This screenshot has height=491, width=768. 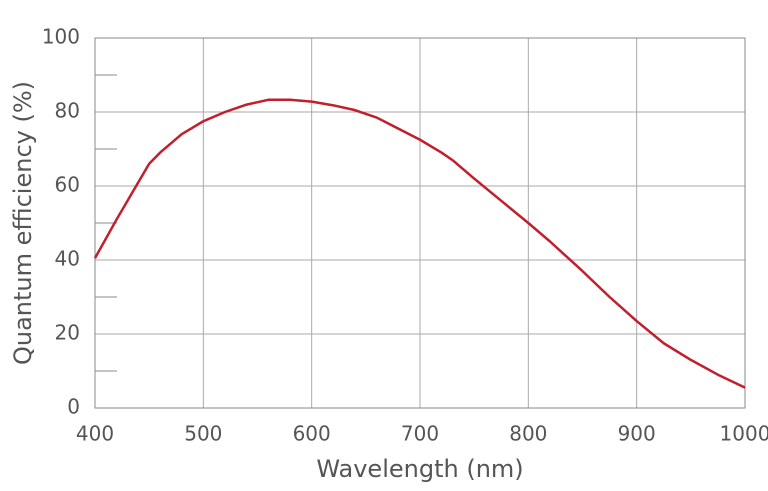 What do you see at coordinates (61, 37) in the screenshot?
I see `y-tick-label: 100` at bounding box center [61, 37].